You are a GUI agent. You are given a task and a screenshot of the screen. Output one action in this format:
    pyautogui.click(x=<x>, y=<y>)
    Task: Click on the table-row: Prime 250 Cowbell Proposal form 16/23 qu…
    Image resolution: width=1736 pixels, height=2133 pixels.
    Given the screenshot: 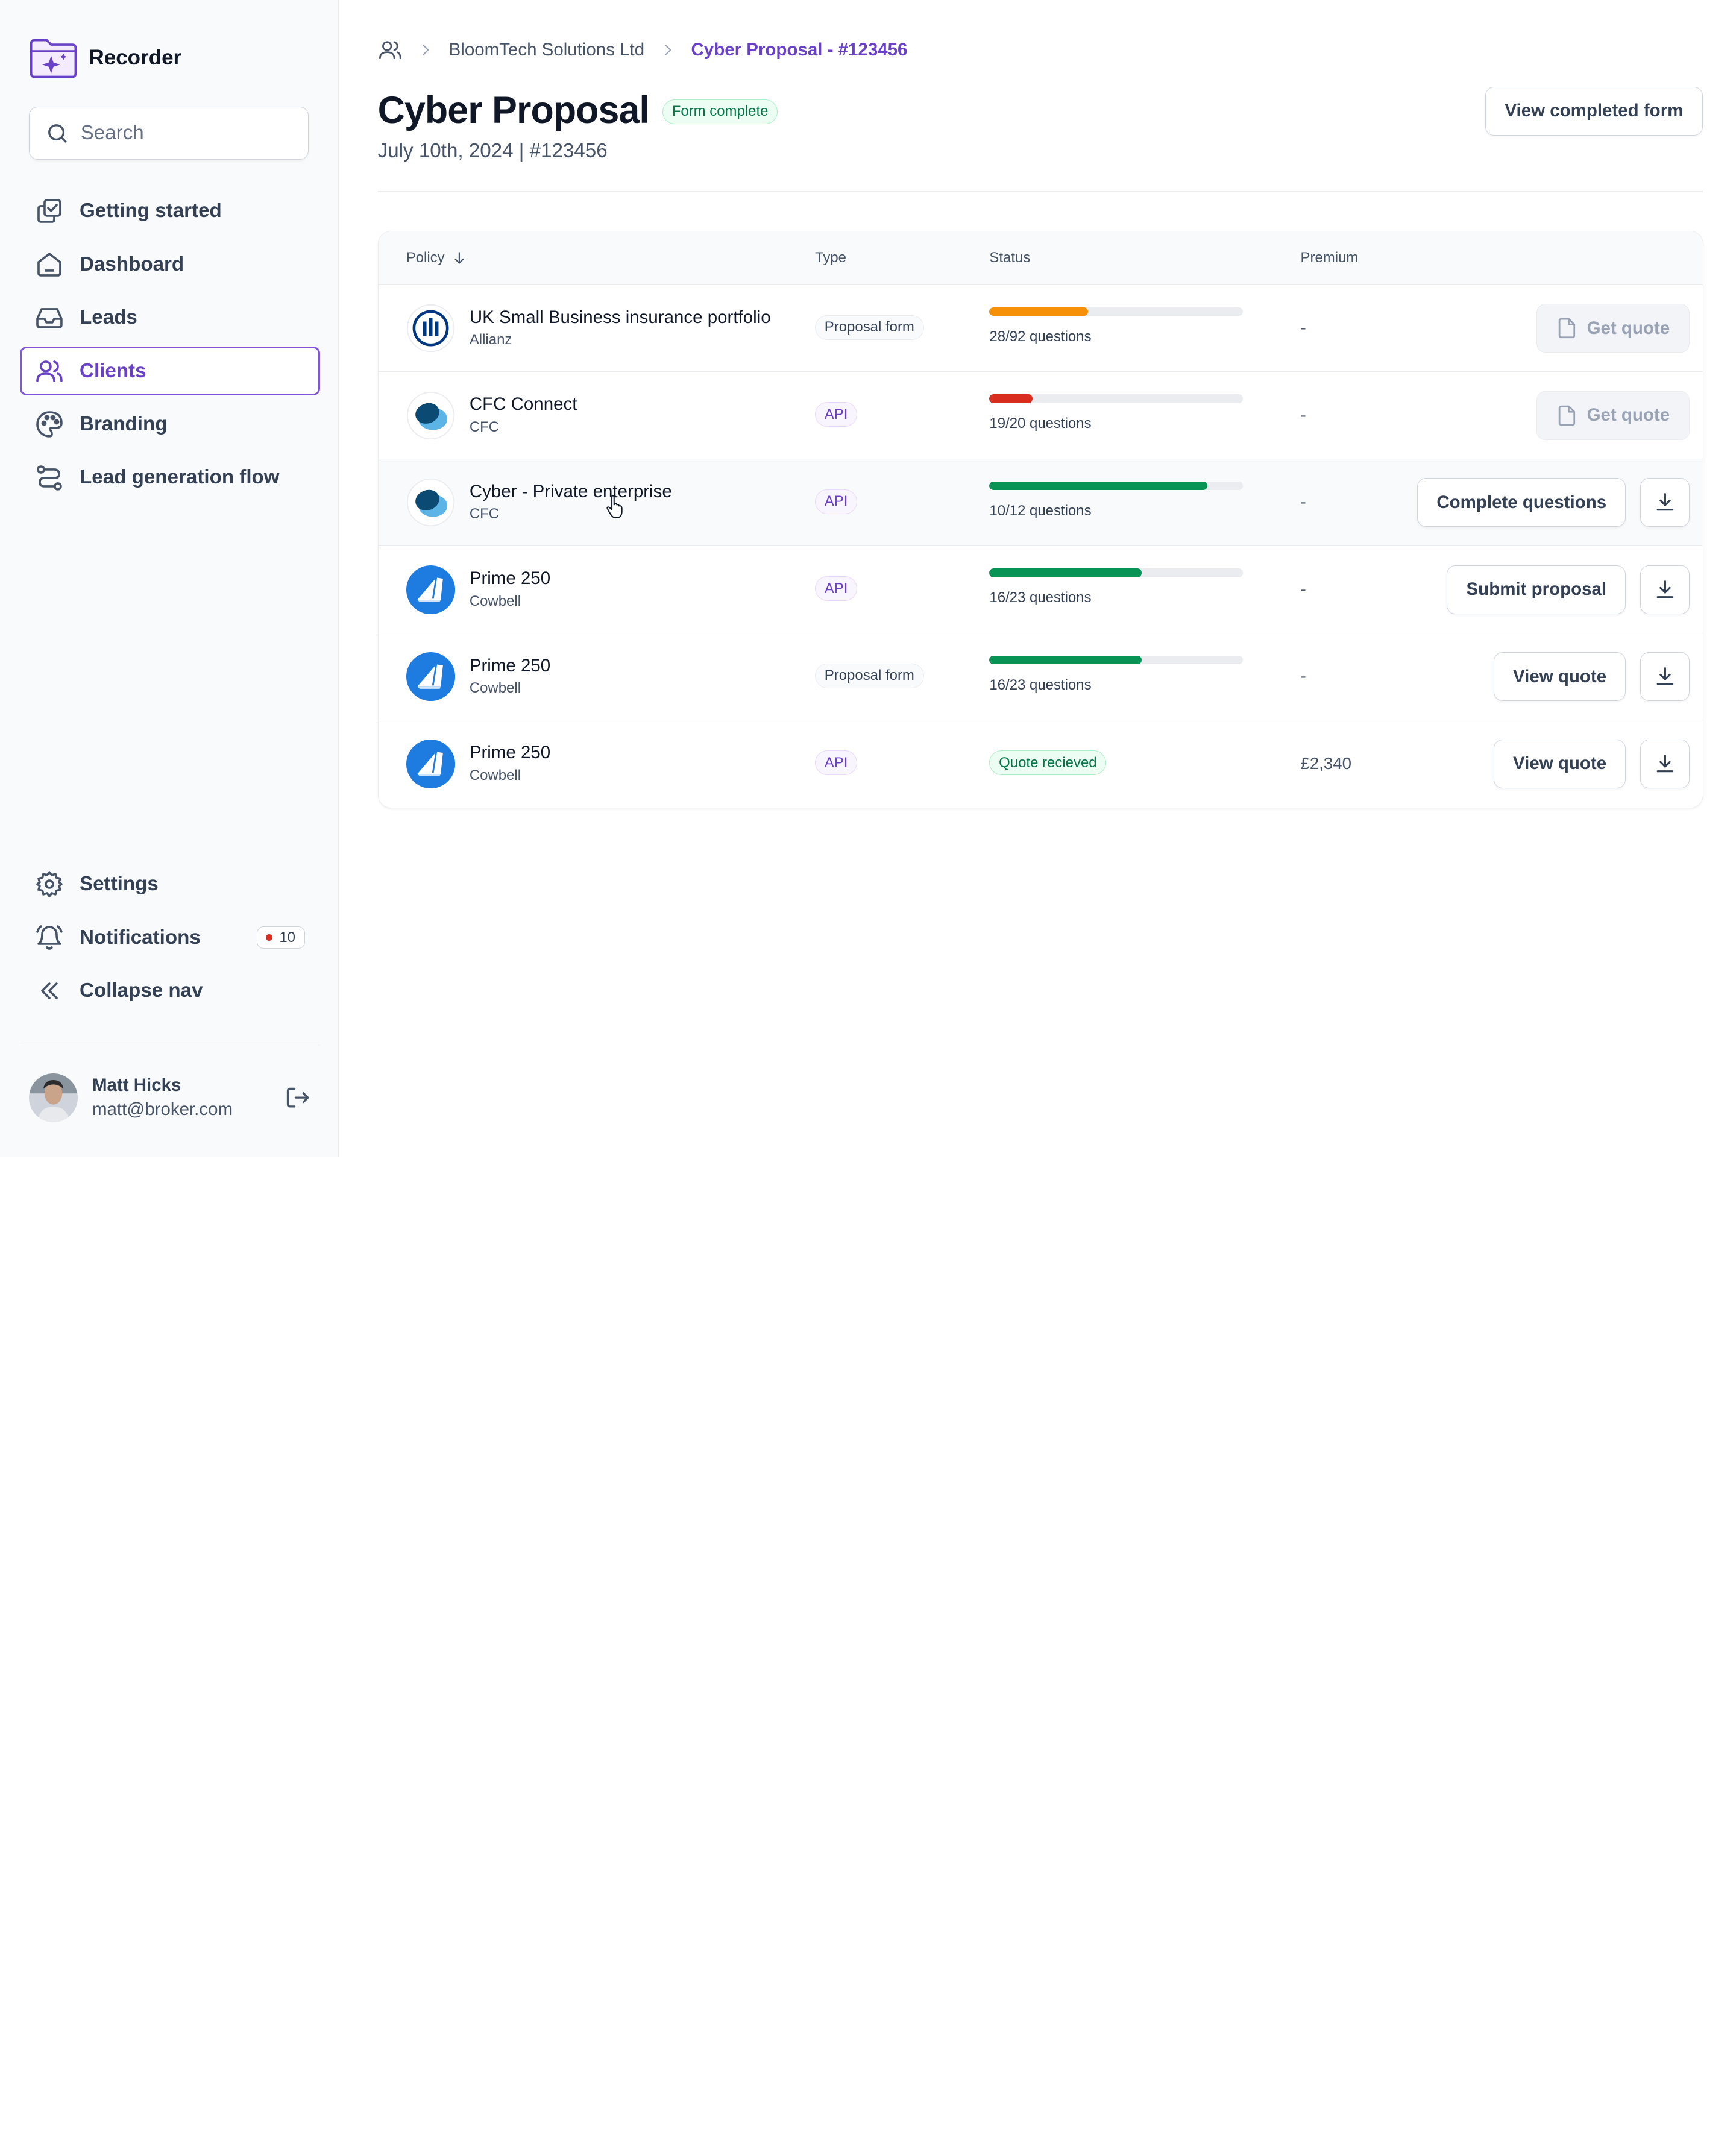 What is the action you would take?
    pyautogui.click(x=1040, y=677)
    